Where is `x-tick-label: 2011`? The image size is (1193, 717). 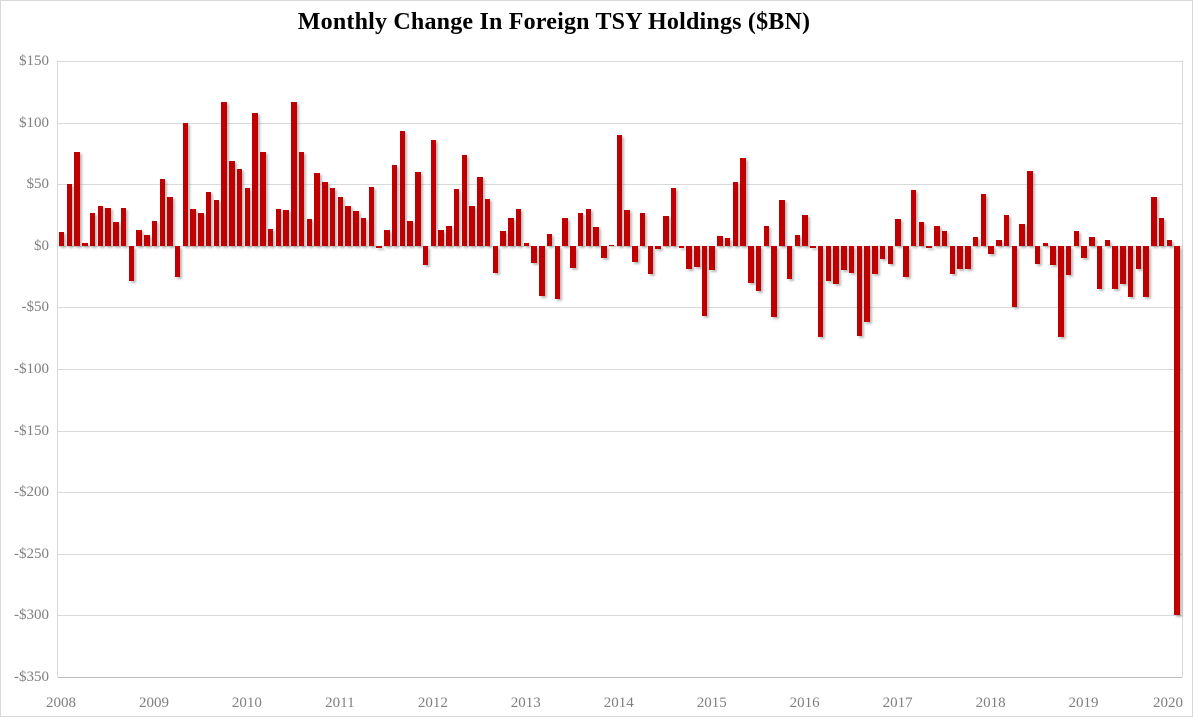
x-tick-label: 2011 is located at coordinates (340, 703).